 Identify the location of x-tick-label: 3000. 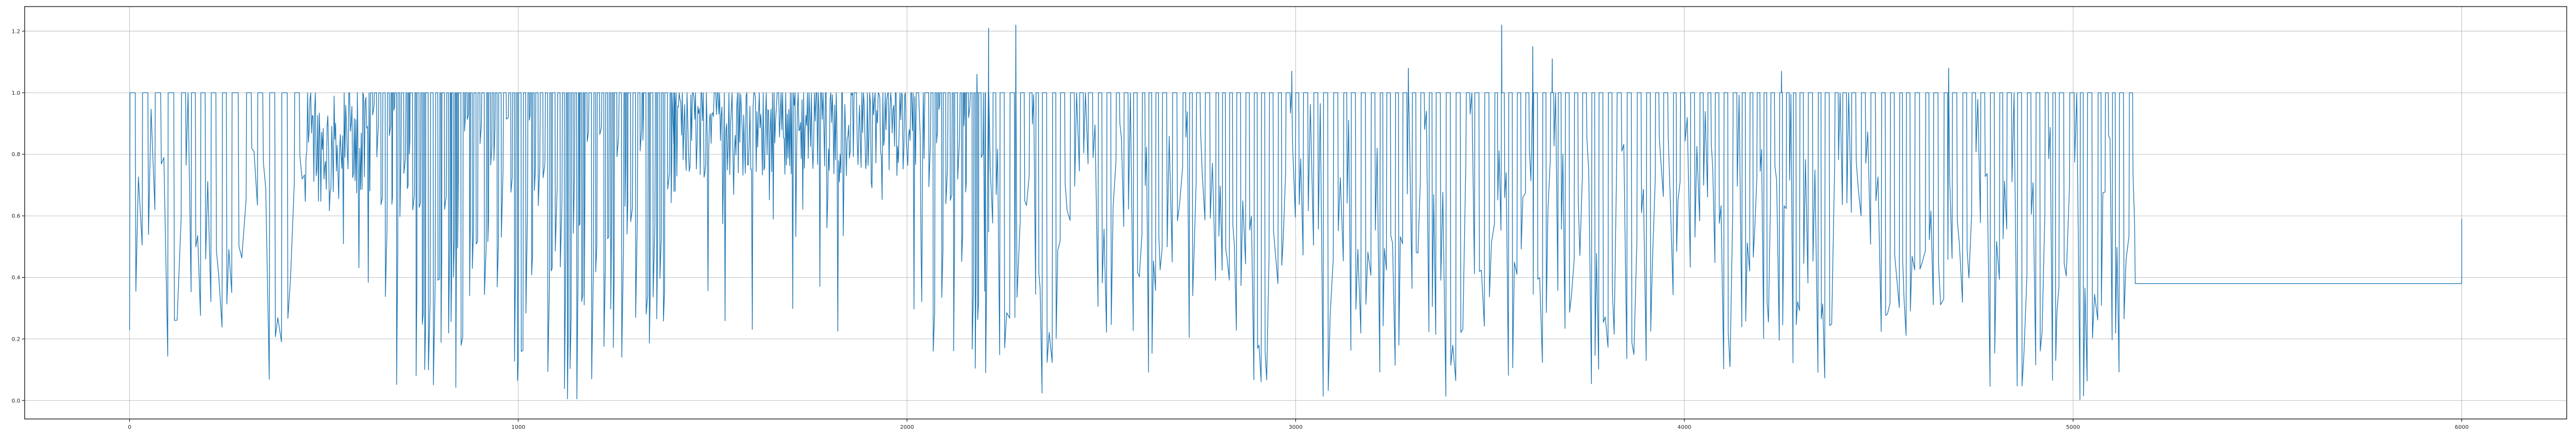
(1296, 427).